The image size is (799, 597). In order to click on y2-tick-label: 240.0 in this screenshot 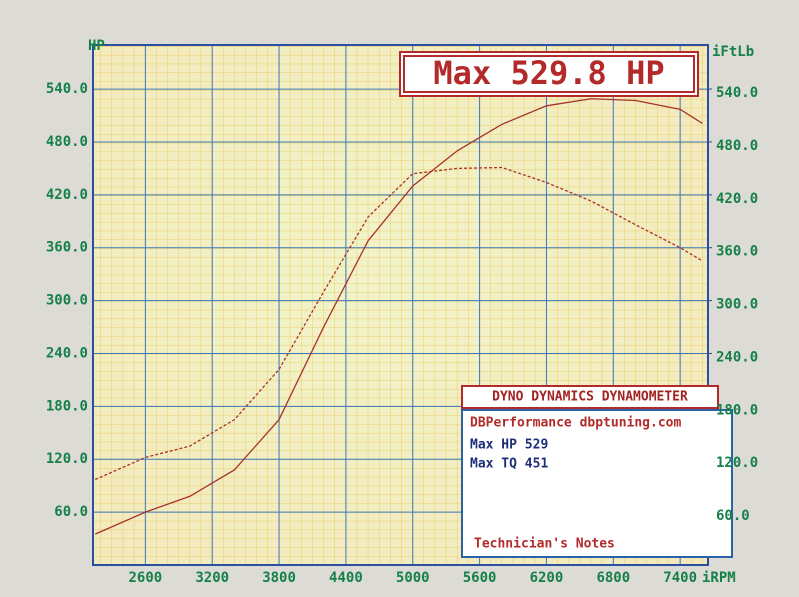, I will do `click(737, 357)`.